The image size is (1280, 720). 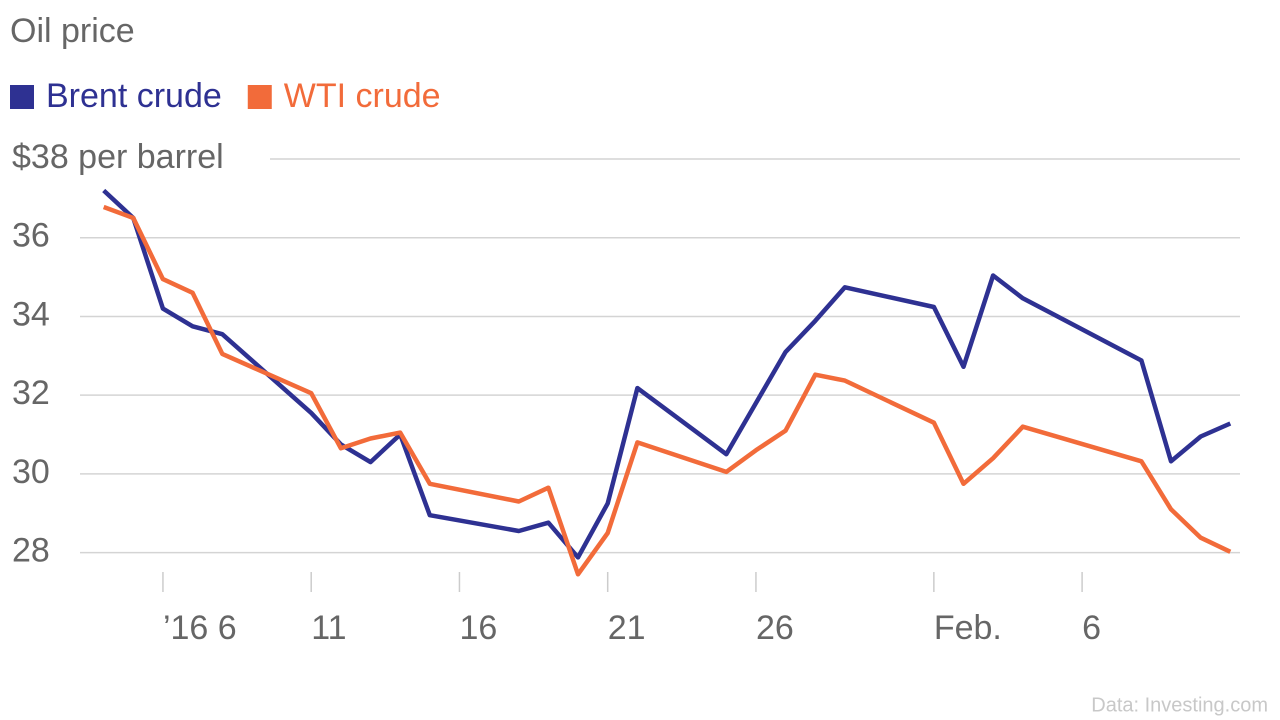 I want to click on y-tick-label: 30, so click(x=31, y=472).